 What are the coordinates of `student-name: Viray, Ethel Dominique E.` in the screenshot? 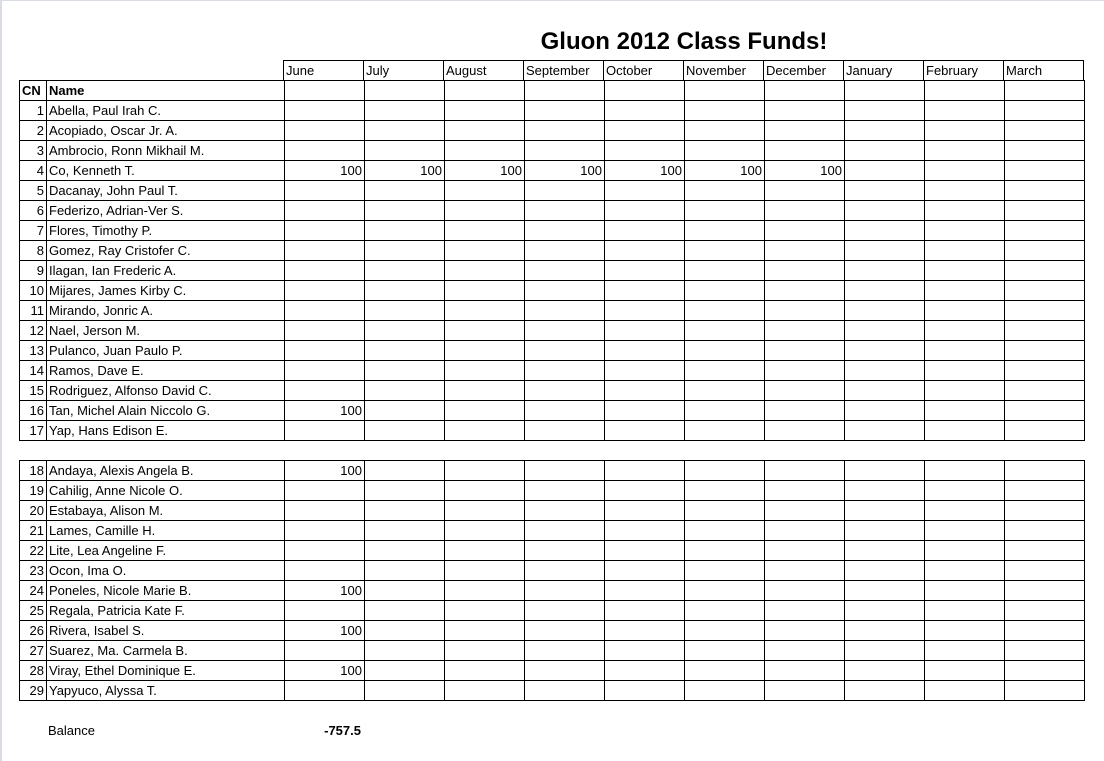 It's located at (165, 670).